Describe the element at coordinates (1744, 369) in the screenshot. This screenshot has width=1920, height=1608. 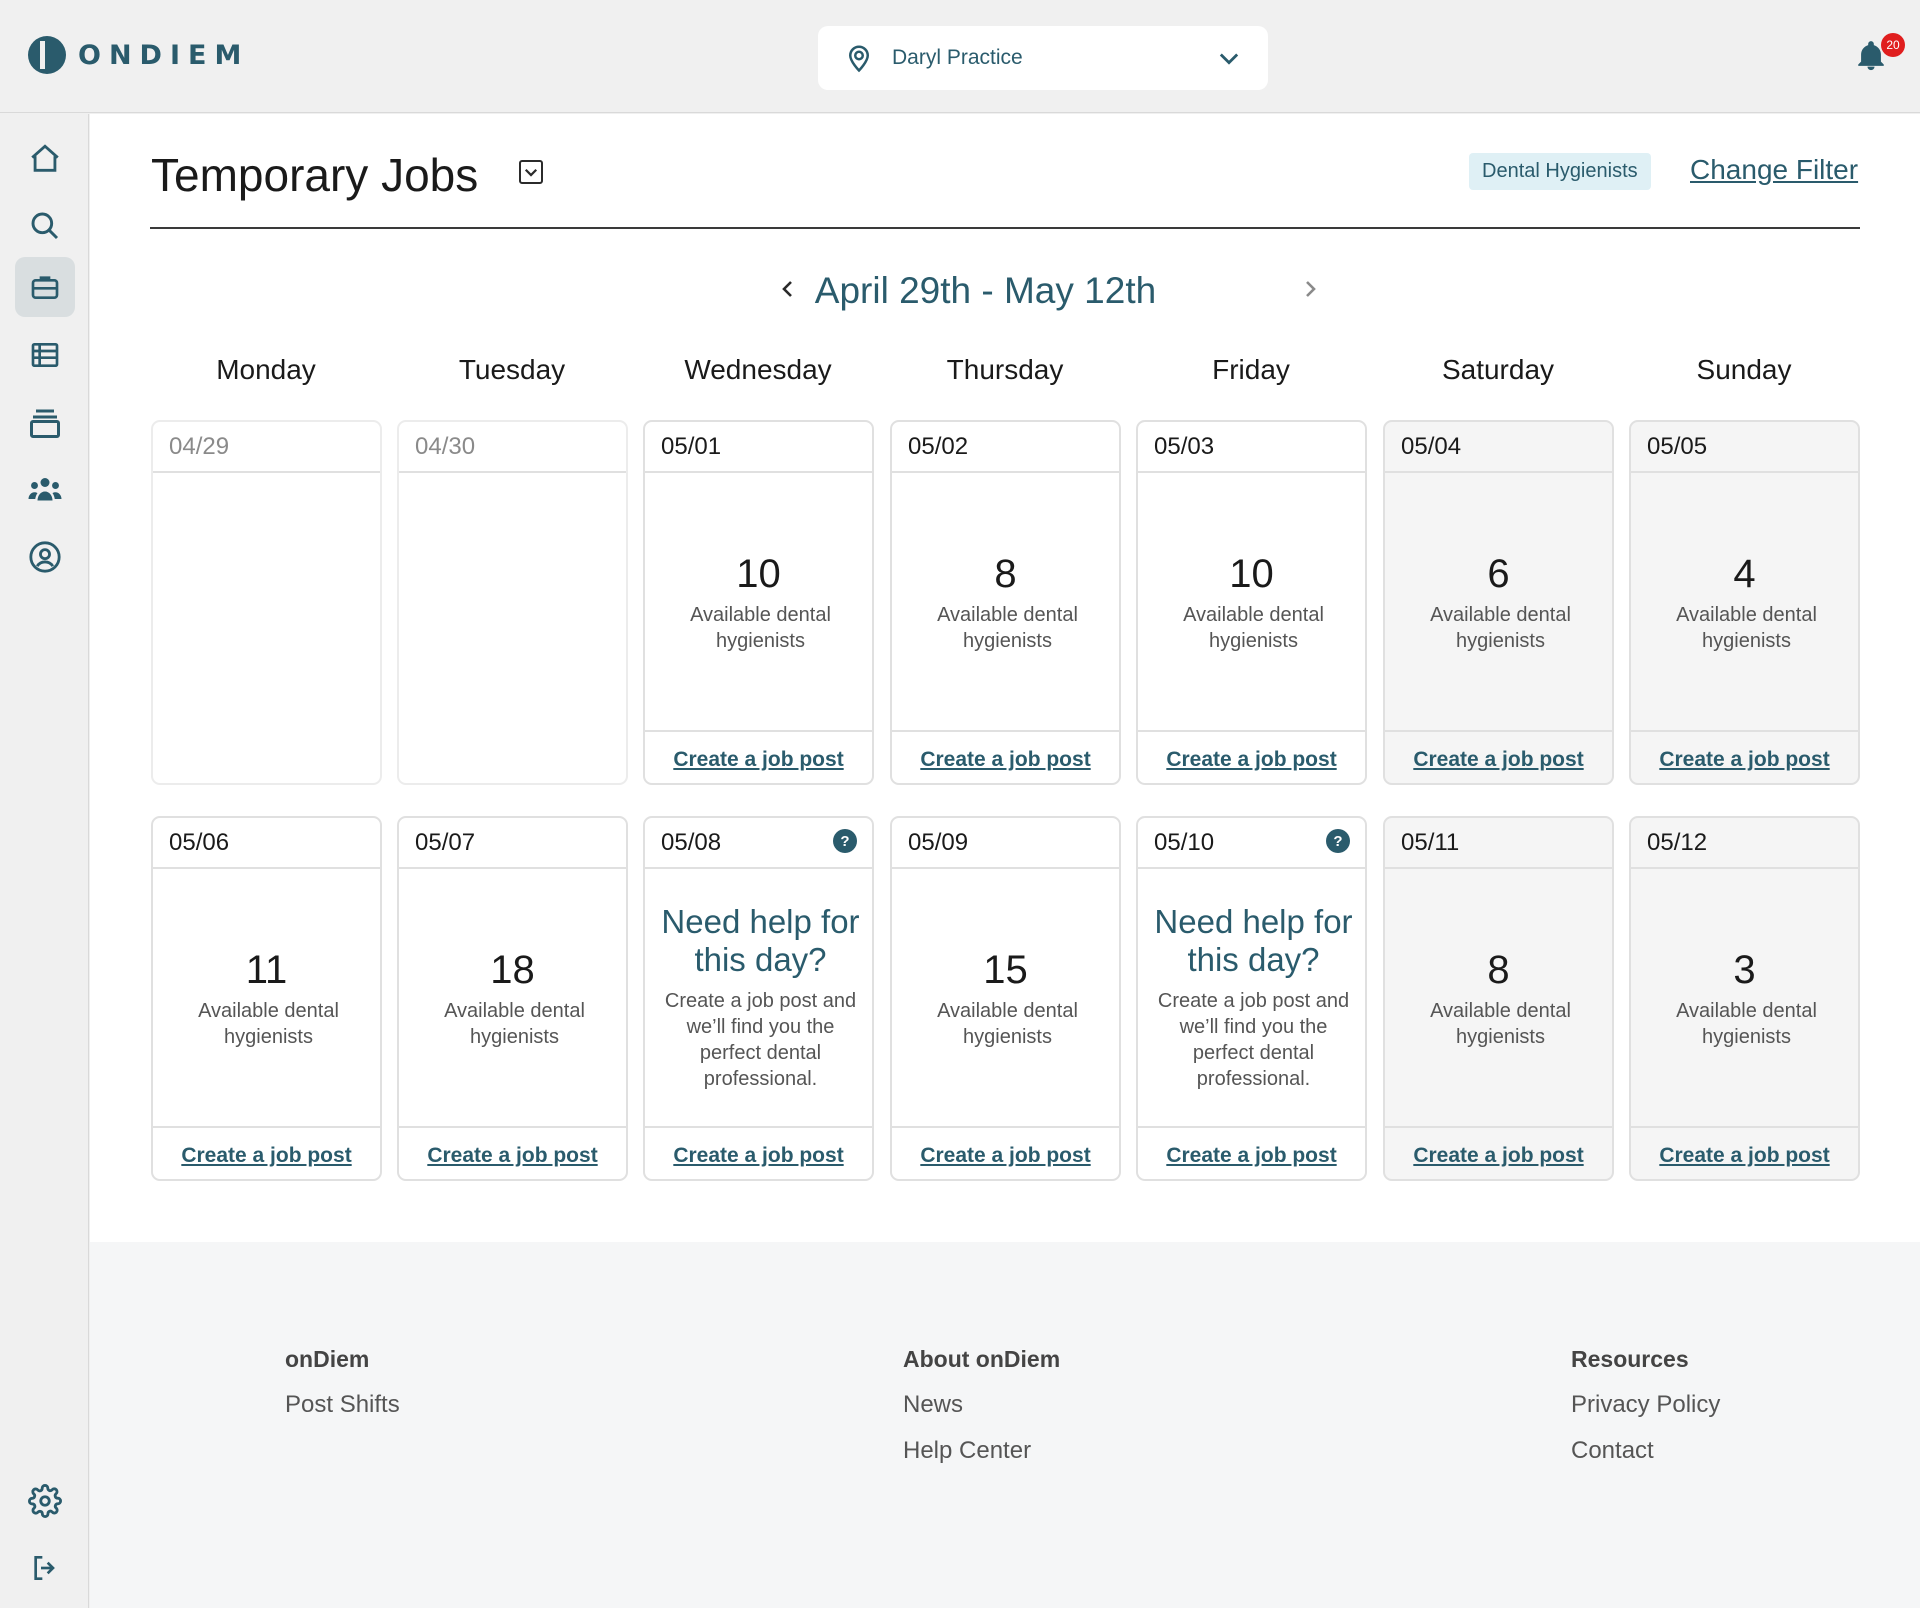
I see `weekday-header: Sunday` at that location.